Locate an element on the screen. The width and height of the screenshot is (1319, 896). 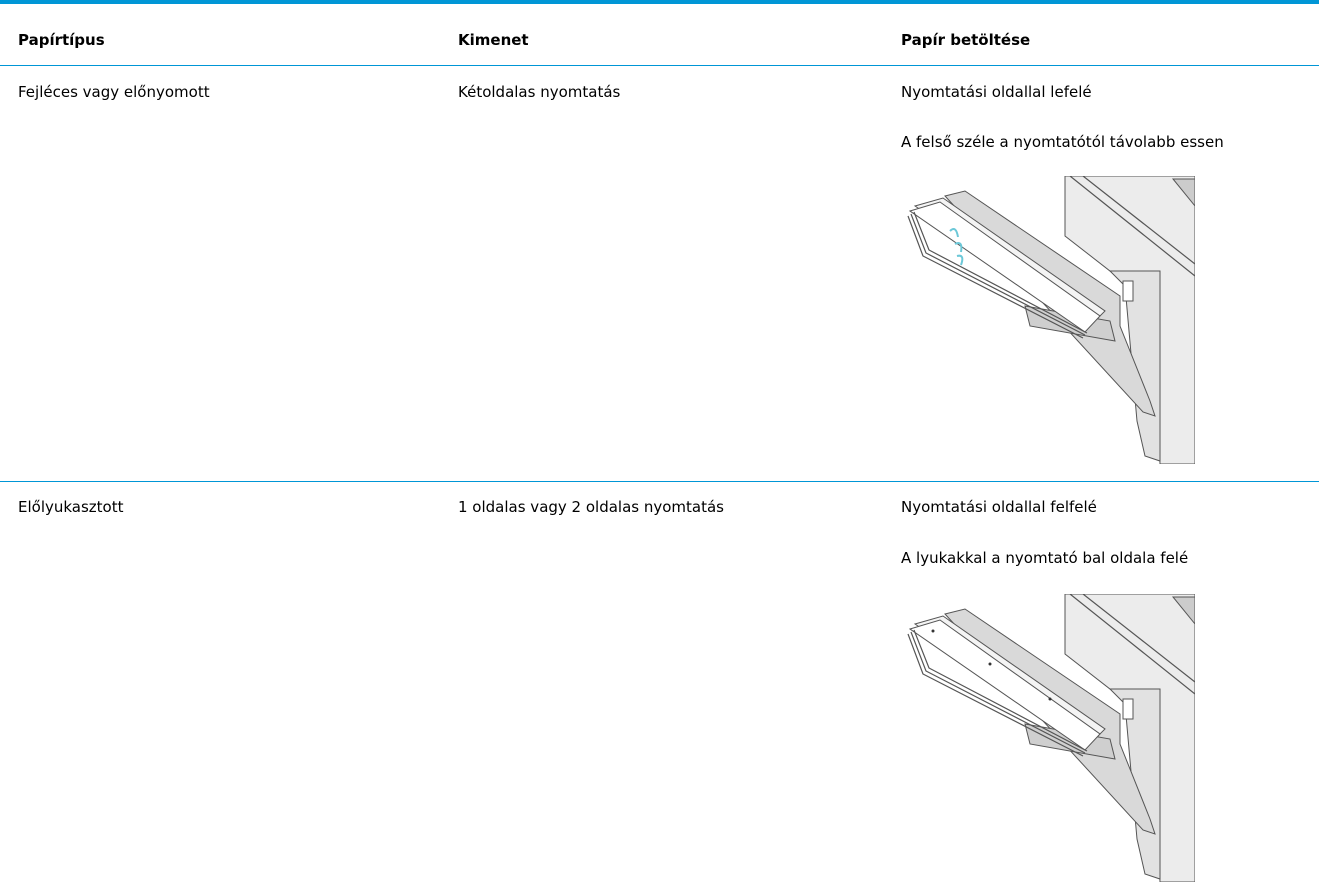
cell: Kétoldalas nyomtatás is located at coordinates (539, 92).